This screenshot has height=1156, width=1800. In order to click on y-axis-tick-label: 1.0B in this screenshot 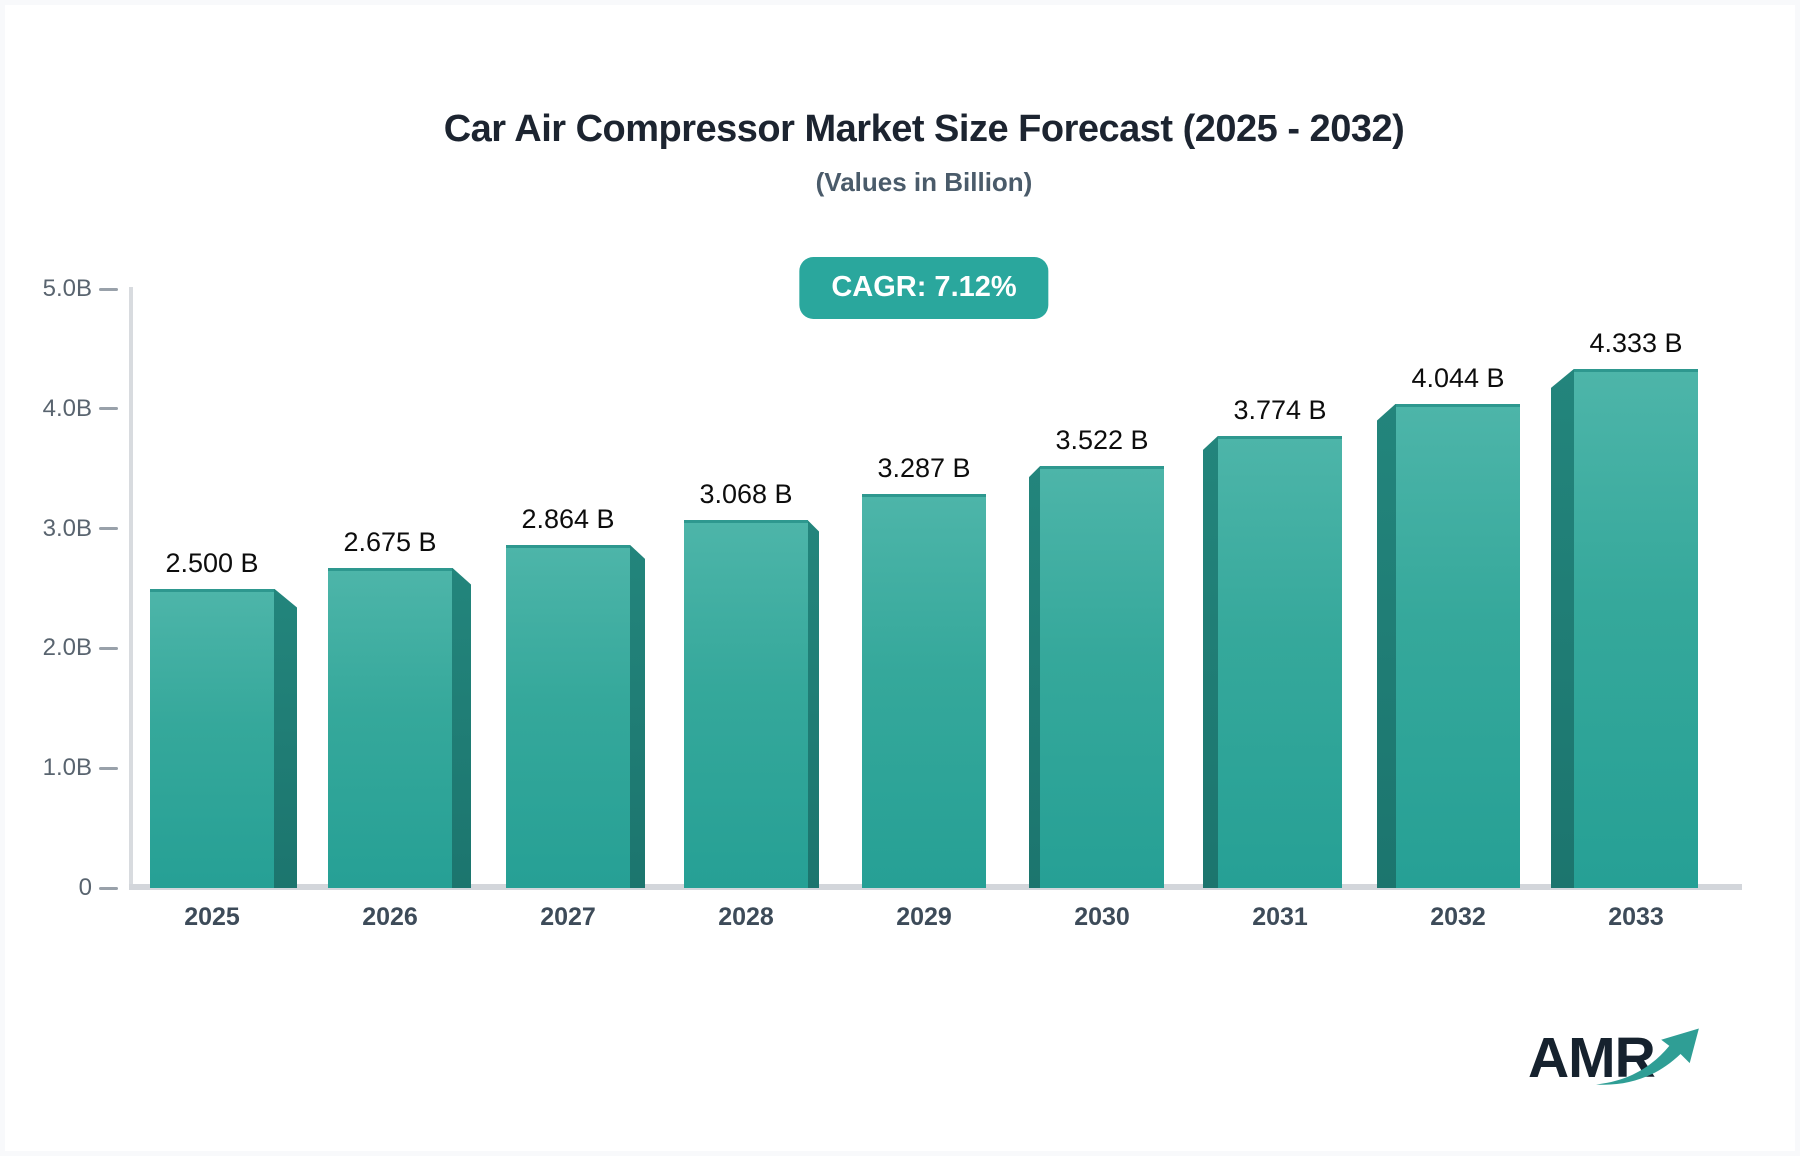, I will do `click(67, 768)`.